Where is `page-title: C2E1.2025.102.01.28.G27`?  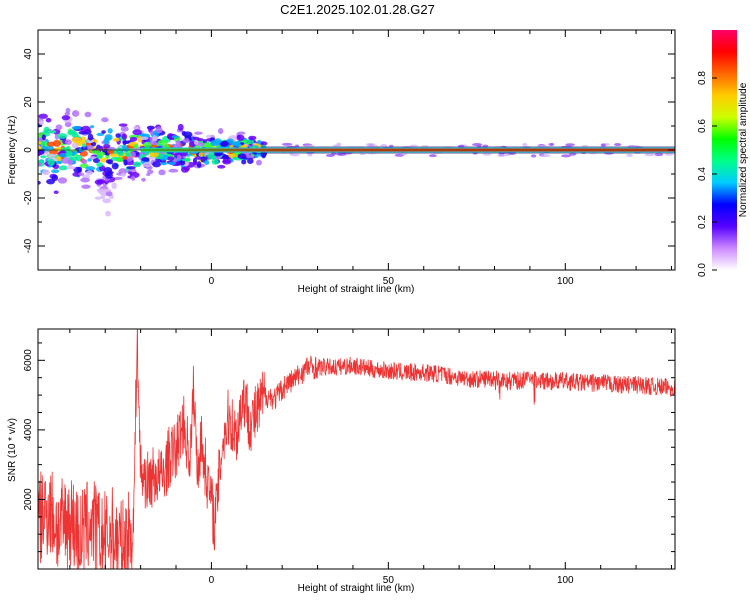
page-title: C2E1.2025.102.01.28.G27 is located at coordinates (357, 9).